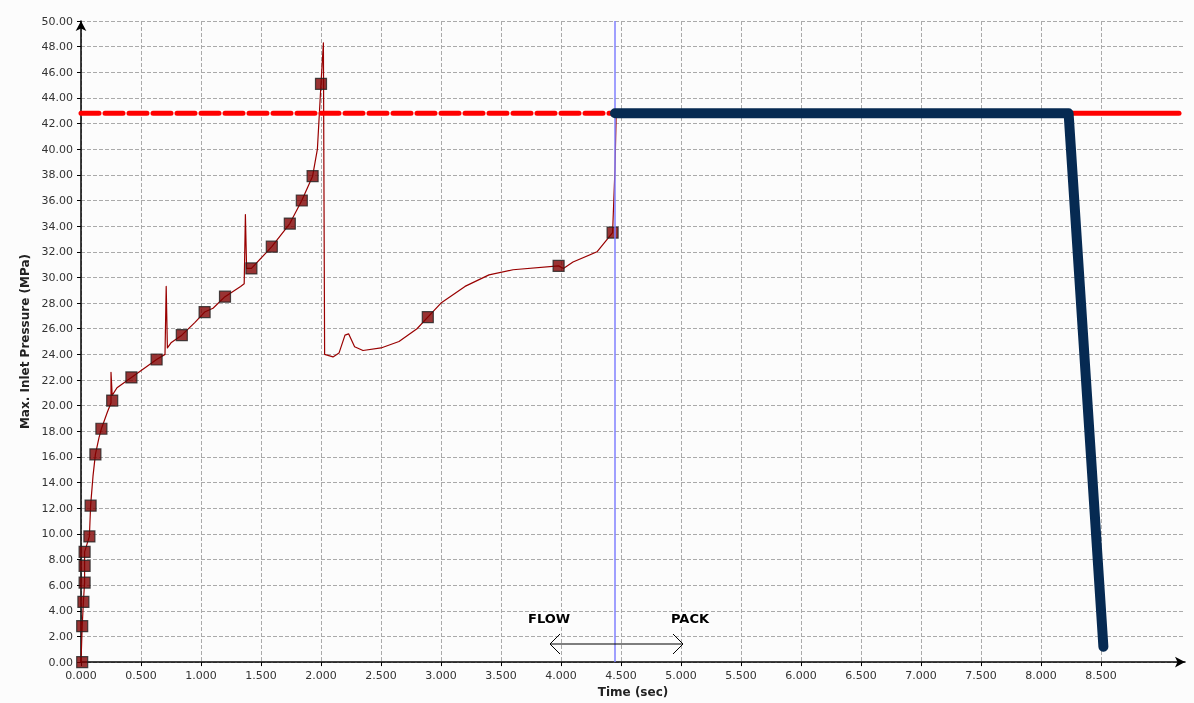 Image resolution: width=1194 pixels, height=703 pixels. Describe the element at coordinates (381, 676) in the screenshot. I see `x-tick-label: 2.500` at that location.